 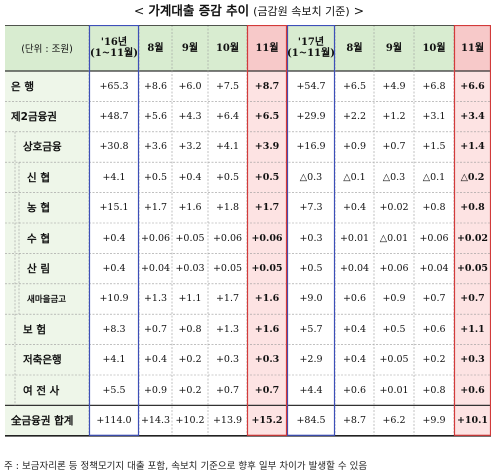 What do you see at coordinates (434, 269) in the screenshot?
I see `table-cell: +0.04` at bounding box center [434, 269].